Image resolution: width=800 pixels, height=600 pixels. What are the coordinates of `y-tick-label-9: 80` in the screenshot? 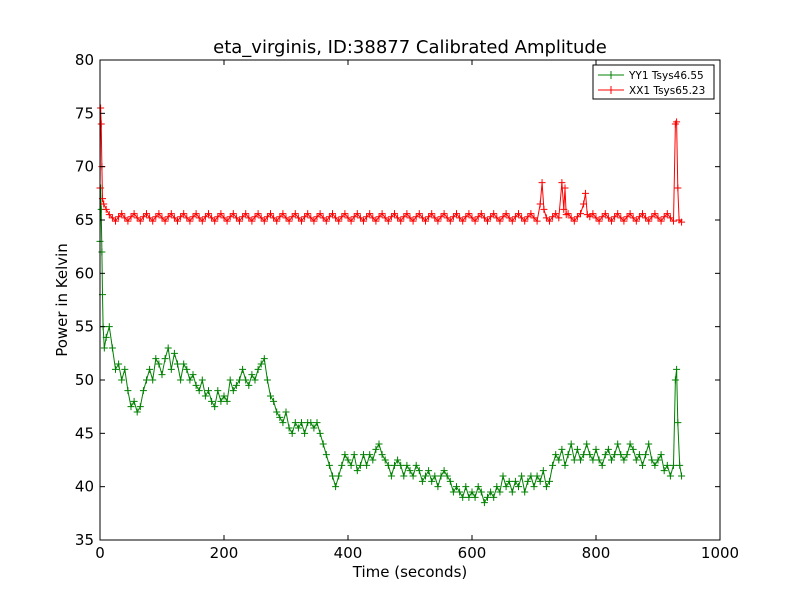 It's located at (84, 60).